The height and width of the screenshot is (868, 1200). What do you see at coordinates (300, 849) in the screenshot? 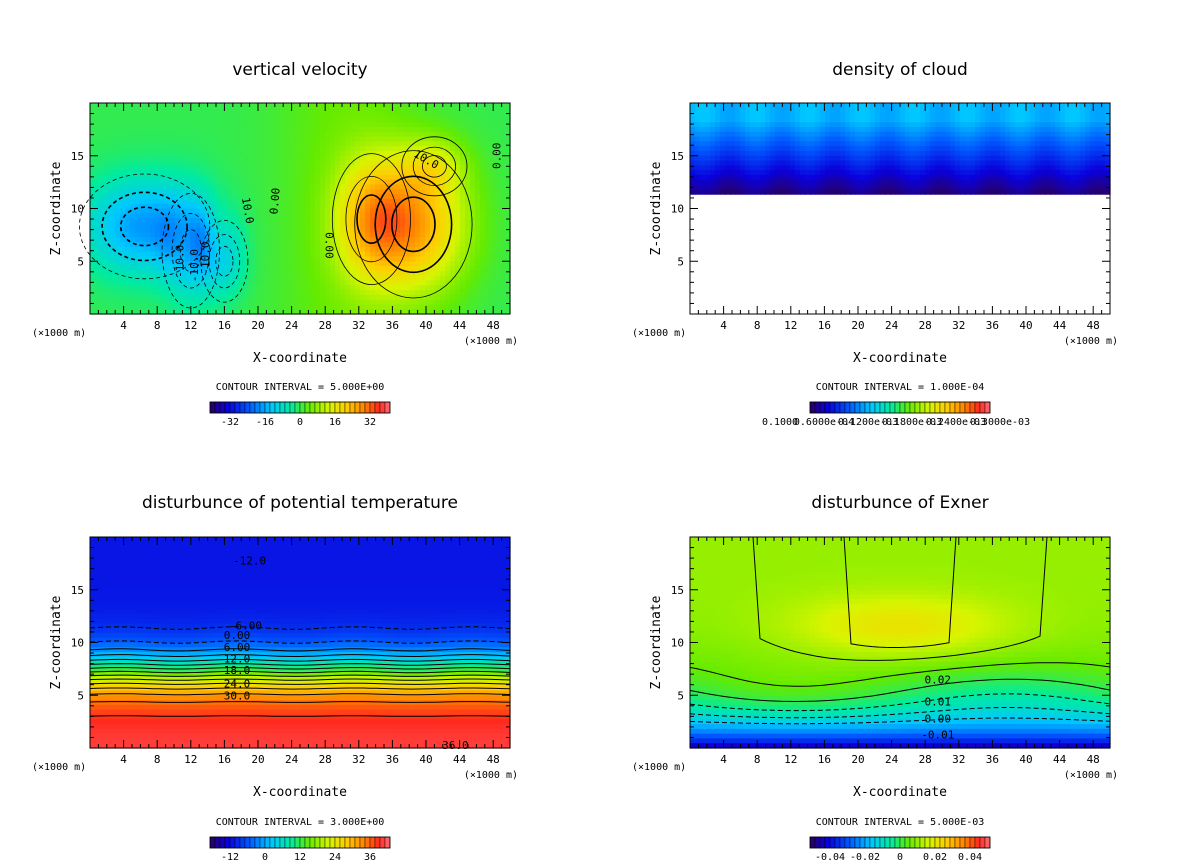
I see `colorbar: -12 0 12 24 36` at bounding box center [300, 849].